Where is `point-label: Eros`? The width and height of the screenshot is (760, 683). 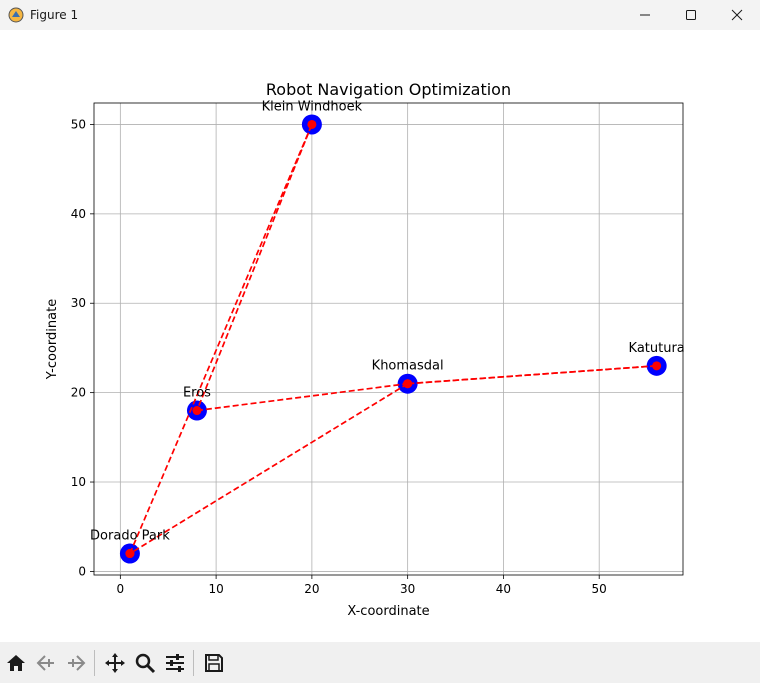 point-label: Eros is located at coordinates (197, 393).